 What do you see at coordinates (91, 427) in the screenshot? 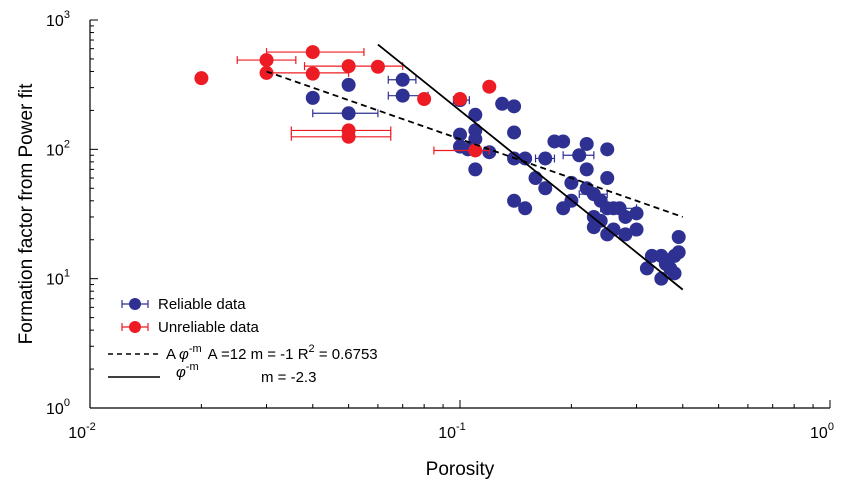
I see `x-tick-label-exponent: -2` at bounding box center [91, 427].